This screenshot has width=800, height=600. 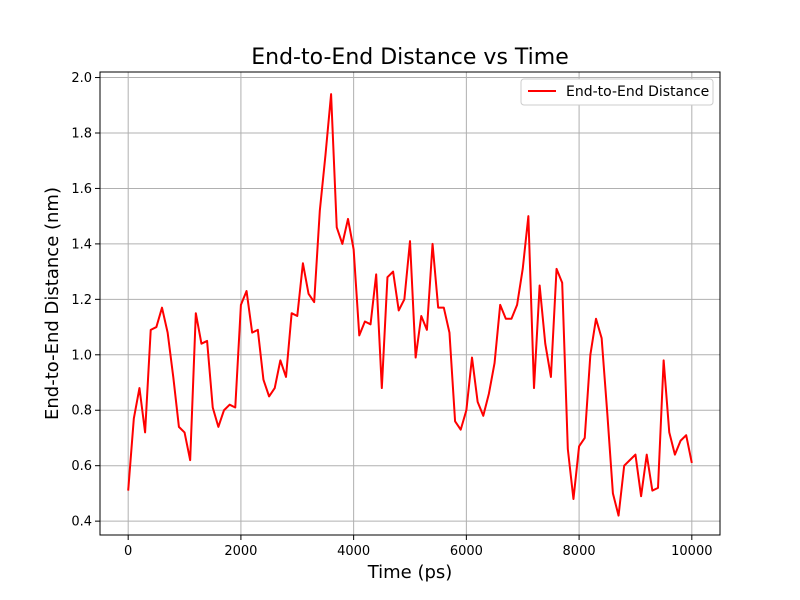 What do you see at coordinates (81, 244) in the screenshot?
I see `y-tick-label: 1.4` at bounding box center [81, 244].